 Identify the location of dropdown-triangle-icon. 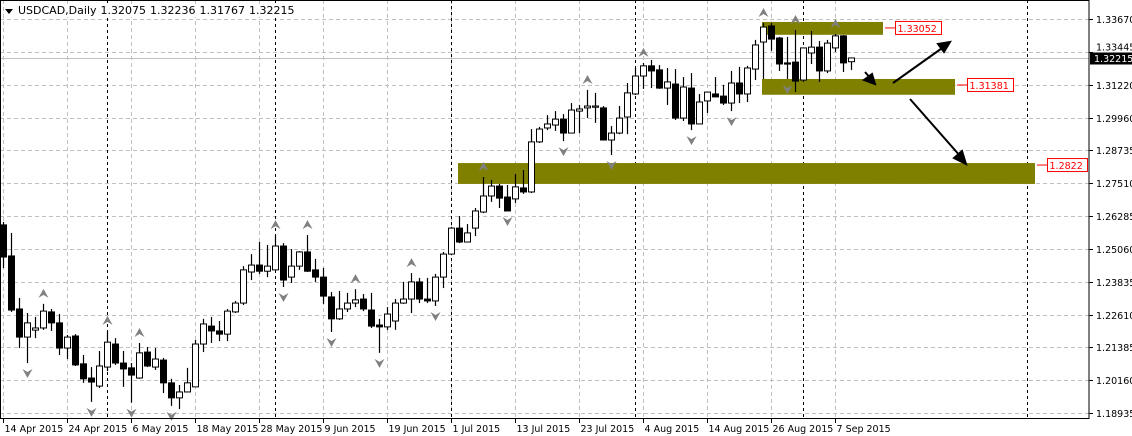
(9, 11).